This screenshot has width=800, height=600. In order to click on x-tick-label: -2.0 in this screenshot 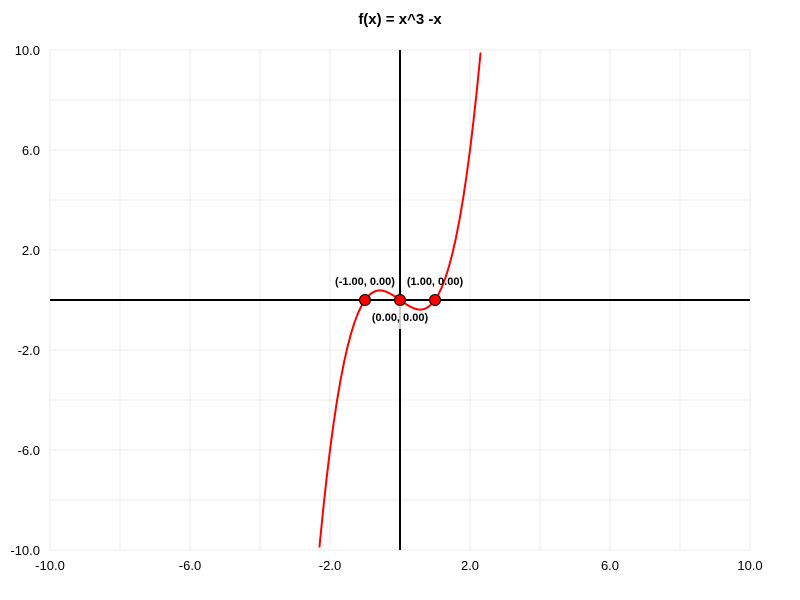, I will do `click(330, 565)`.